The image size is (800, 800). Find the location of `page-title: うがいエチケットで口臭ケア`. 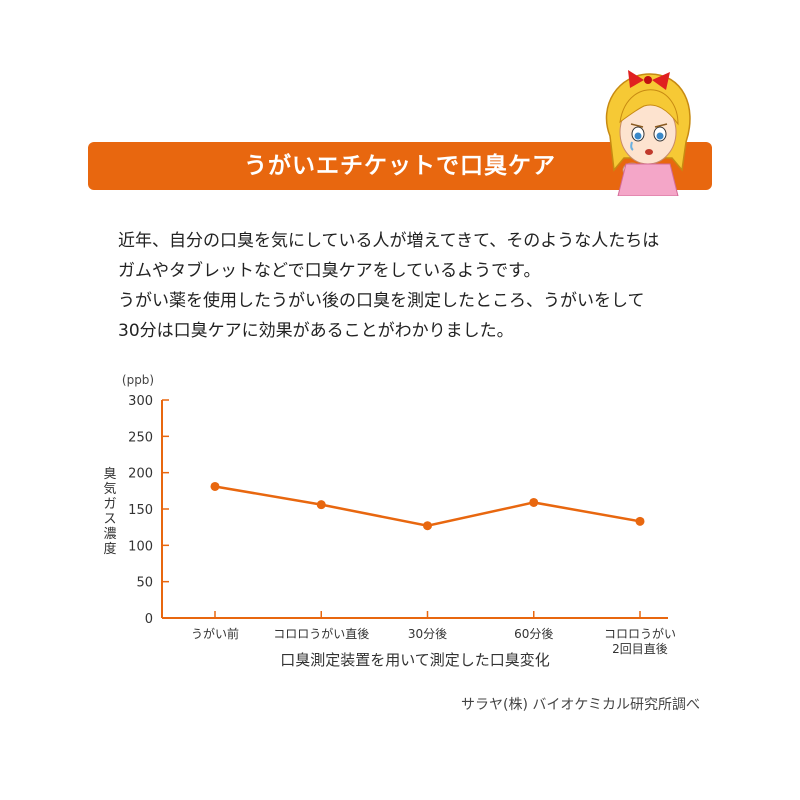

page-title: うがいエチケットで口臭ケア is located at coordinates (400, 166).